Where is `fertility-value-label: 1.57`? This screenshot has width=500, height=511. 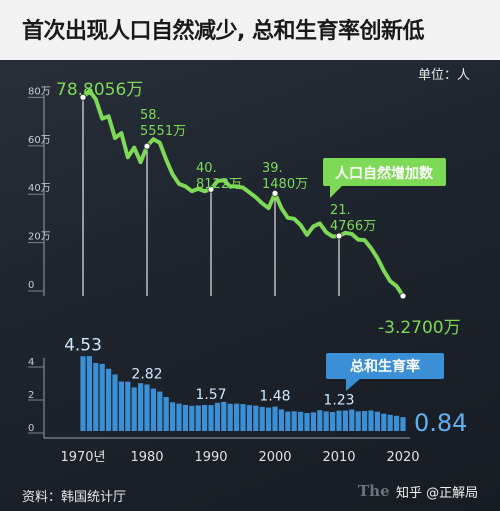
fertility-value-label: 1.57 is located at coordinates (210, 395).